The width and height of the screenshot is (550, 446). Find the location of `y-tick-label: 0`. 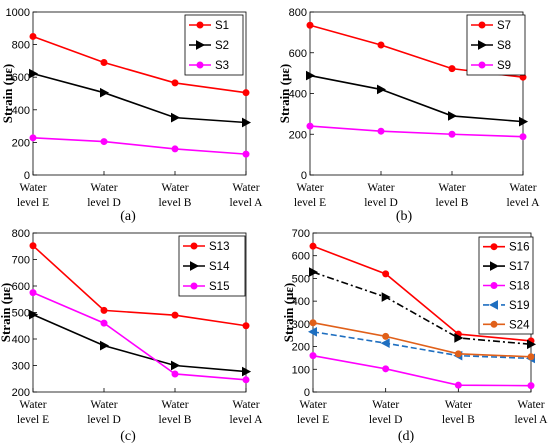

y-tick-label: 0 is located at coordinates (304, 176).